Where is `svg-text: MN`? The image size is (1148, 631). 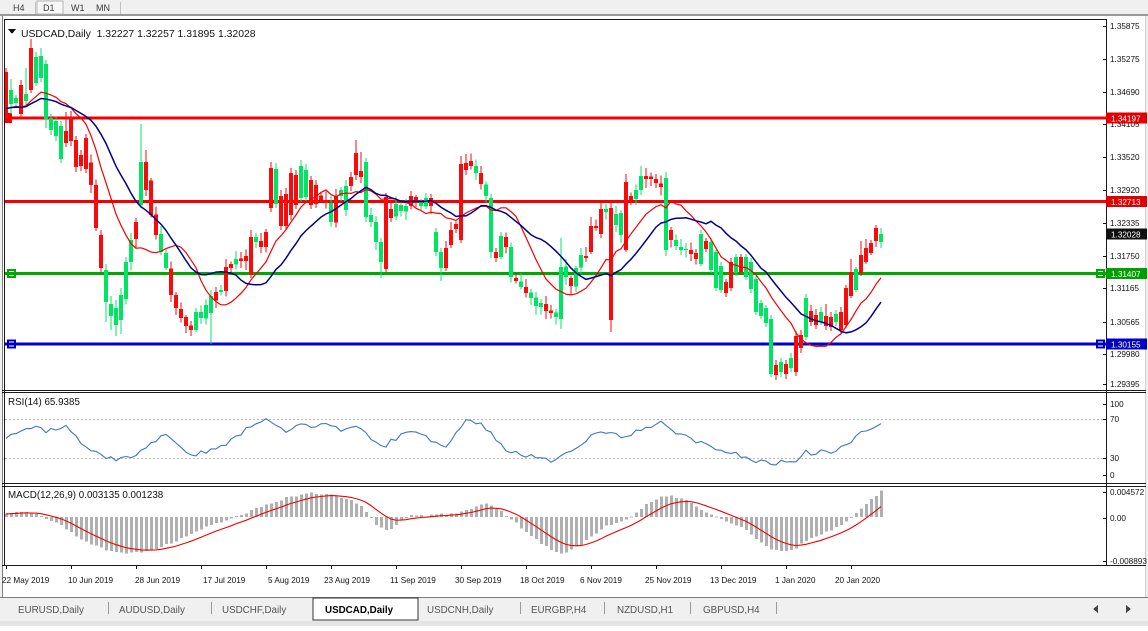
svg-text: MN is located at coordinates (103, 8).